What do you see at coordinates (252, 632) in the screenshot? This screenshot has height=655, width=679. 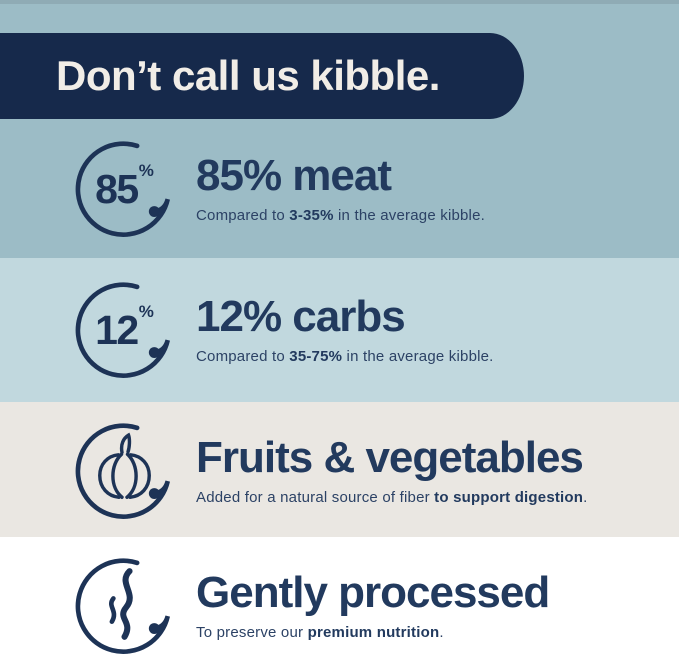 I see `subtext-prefix: To preserve our` at bounding box center [252, 632].